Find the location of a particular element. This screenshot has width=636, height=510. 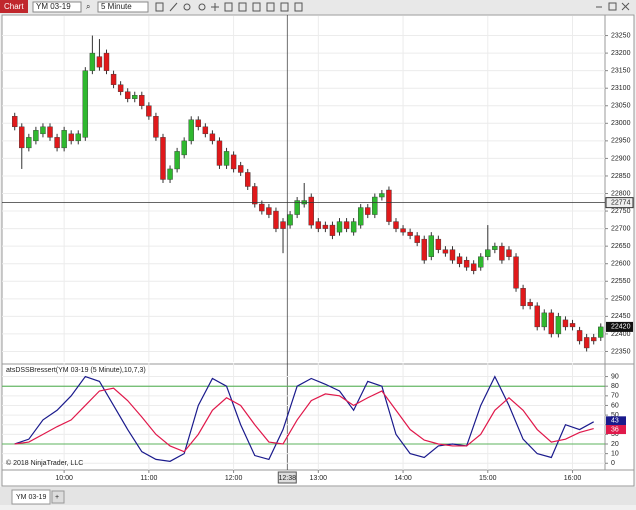

interval-box is located at coordinates (123, 7).